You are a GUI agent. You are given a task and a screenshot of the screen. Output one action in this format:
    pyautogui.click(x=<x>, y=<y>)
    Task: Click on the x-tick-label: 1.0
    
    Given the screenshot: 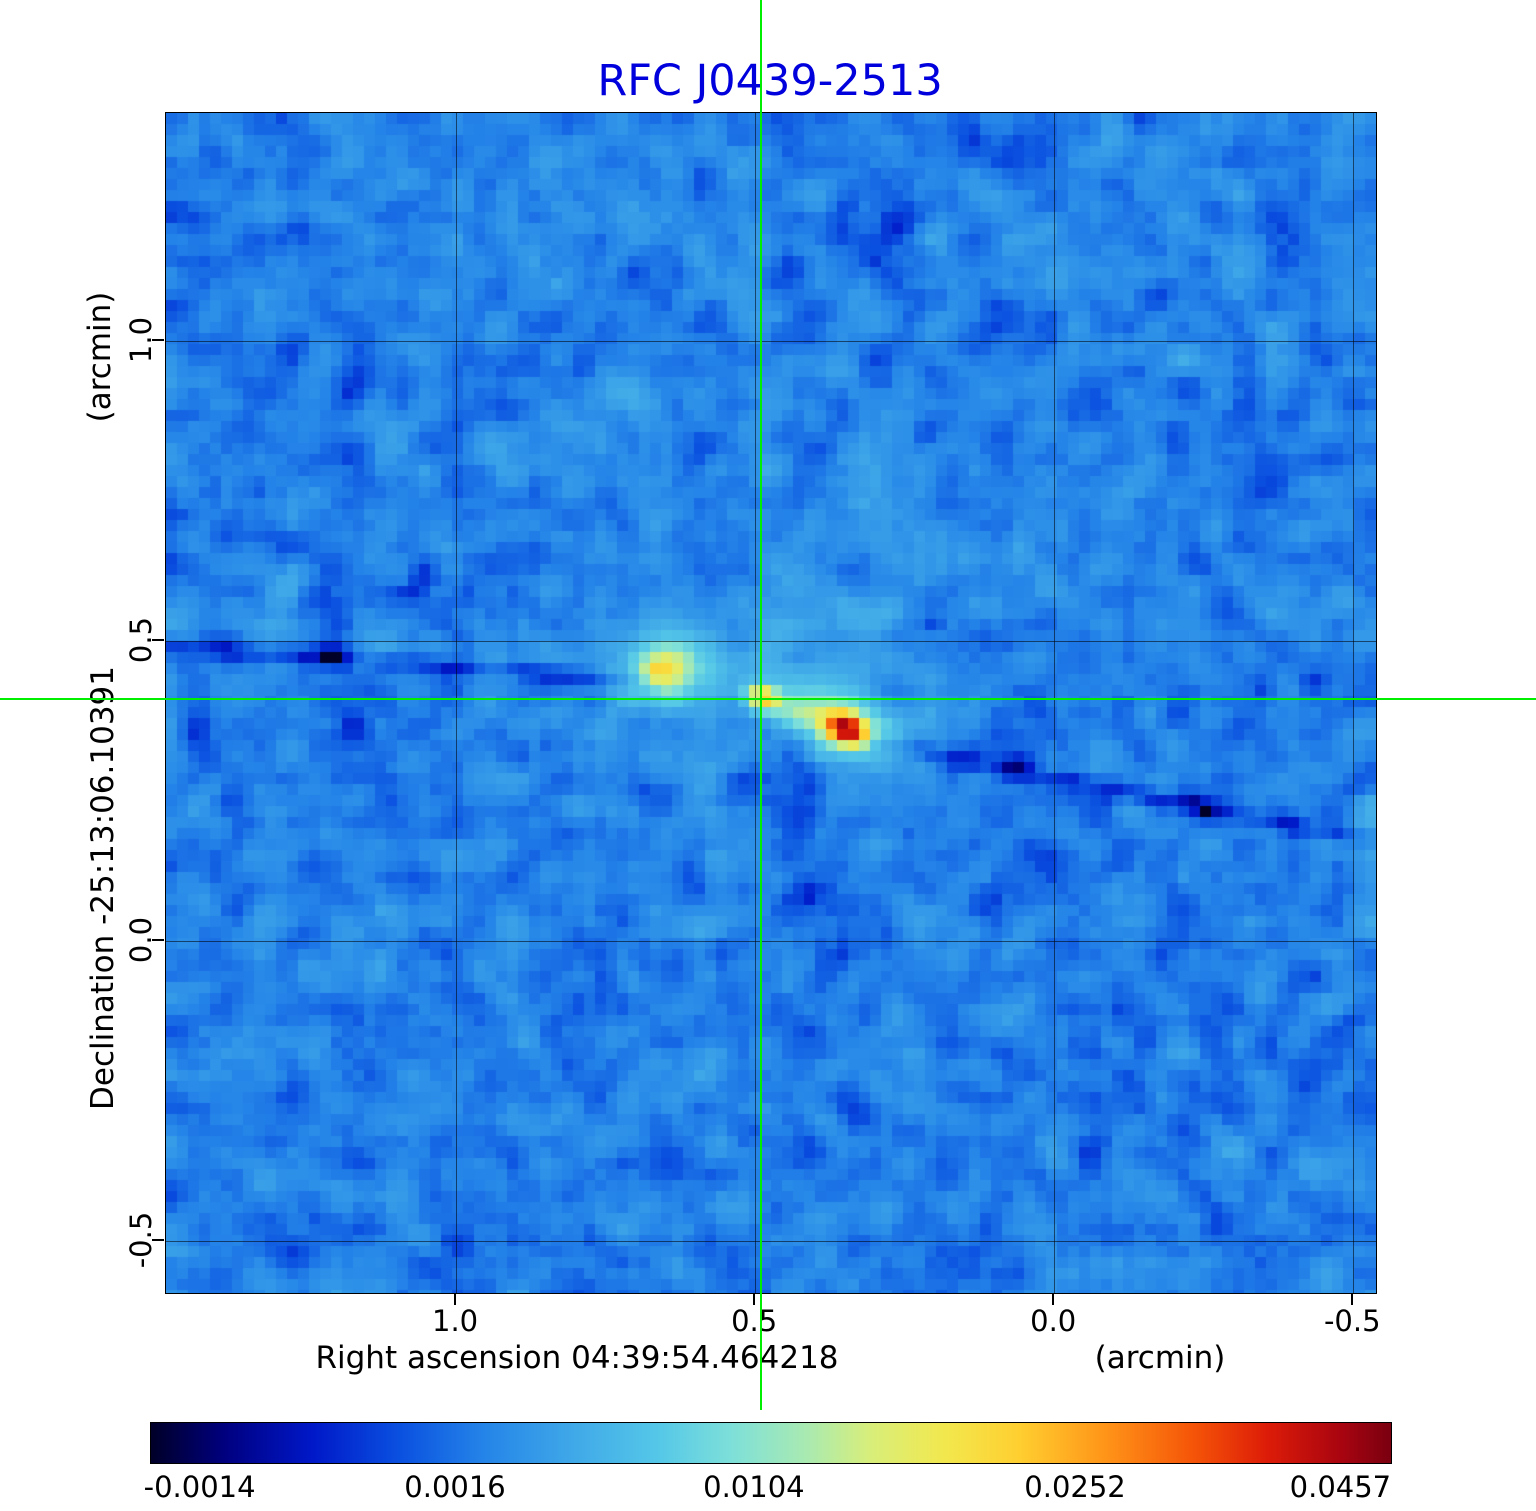 What is the action you would take?
    pyautogui.click(x=455, y=1321)
    